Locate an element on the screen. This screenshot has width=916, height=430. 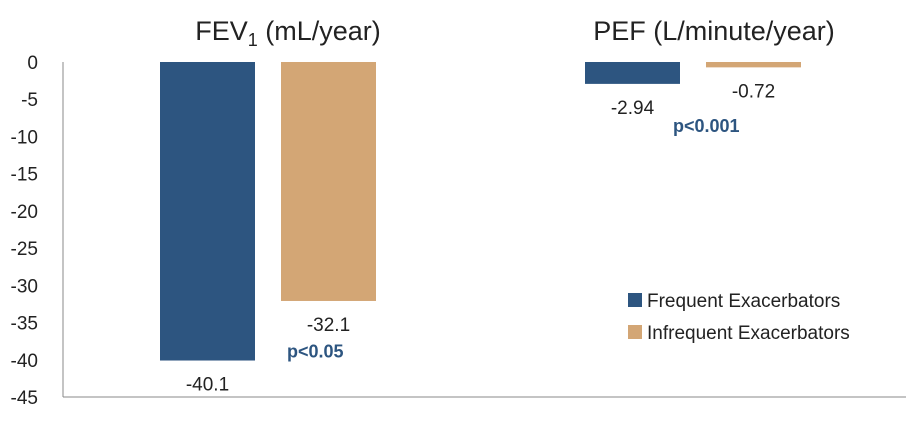
y-tick-label: -10 is located at coordinates (24, 137).